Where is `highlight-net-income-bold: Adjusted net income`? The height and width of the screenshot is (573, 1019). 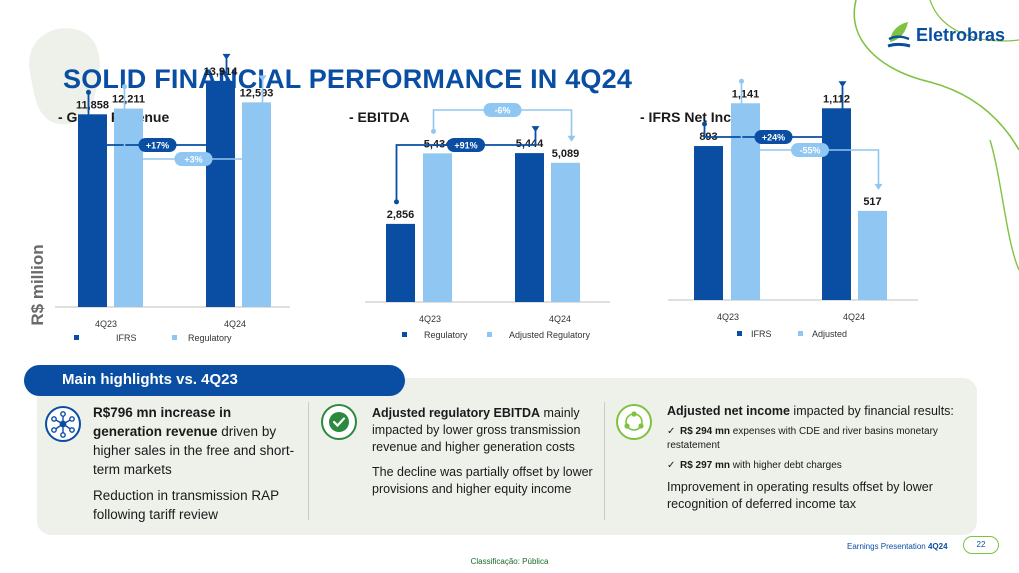
highlight-net-income-bold: Adjusted net income is located at coordinates (728, 411).